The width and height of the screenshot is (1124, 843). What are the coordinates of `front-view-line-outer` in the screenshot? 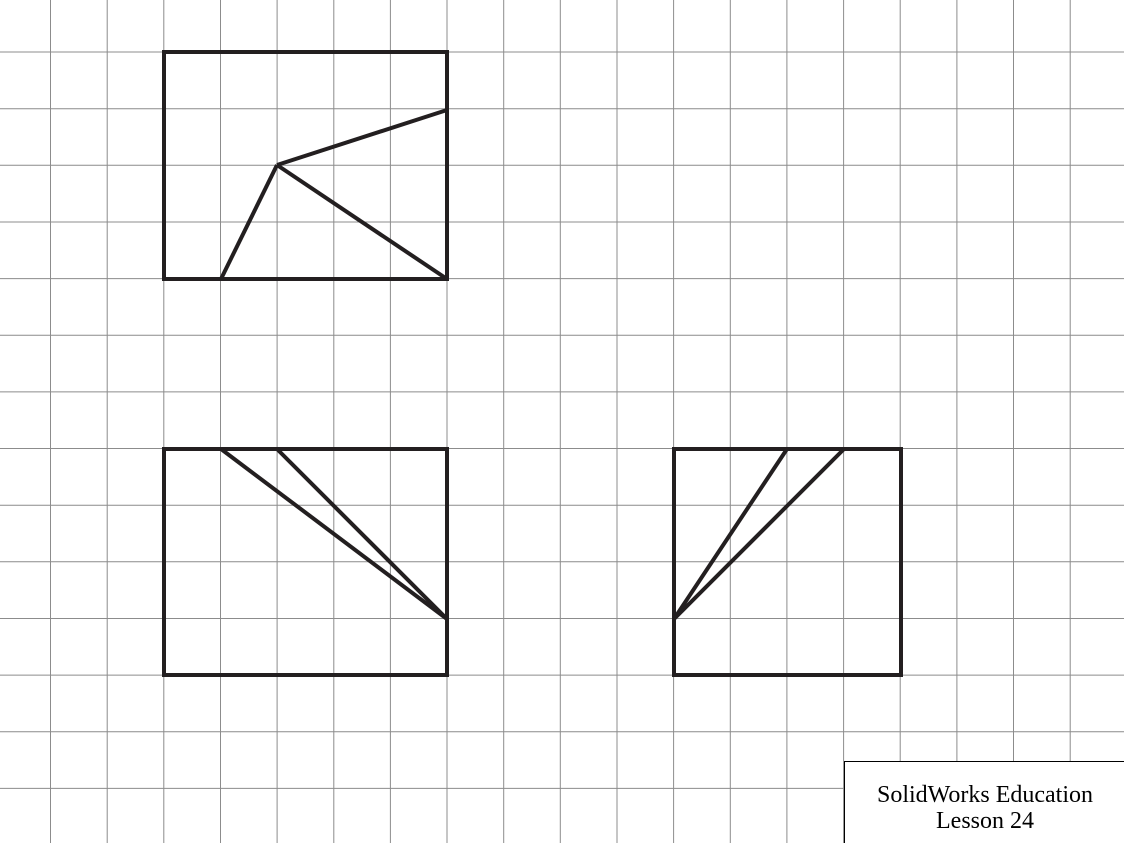 It's located at (334, 534).